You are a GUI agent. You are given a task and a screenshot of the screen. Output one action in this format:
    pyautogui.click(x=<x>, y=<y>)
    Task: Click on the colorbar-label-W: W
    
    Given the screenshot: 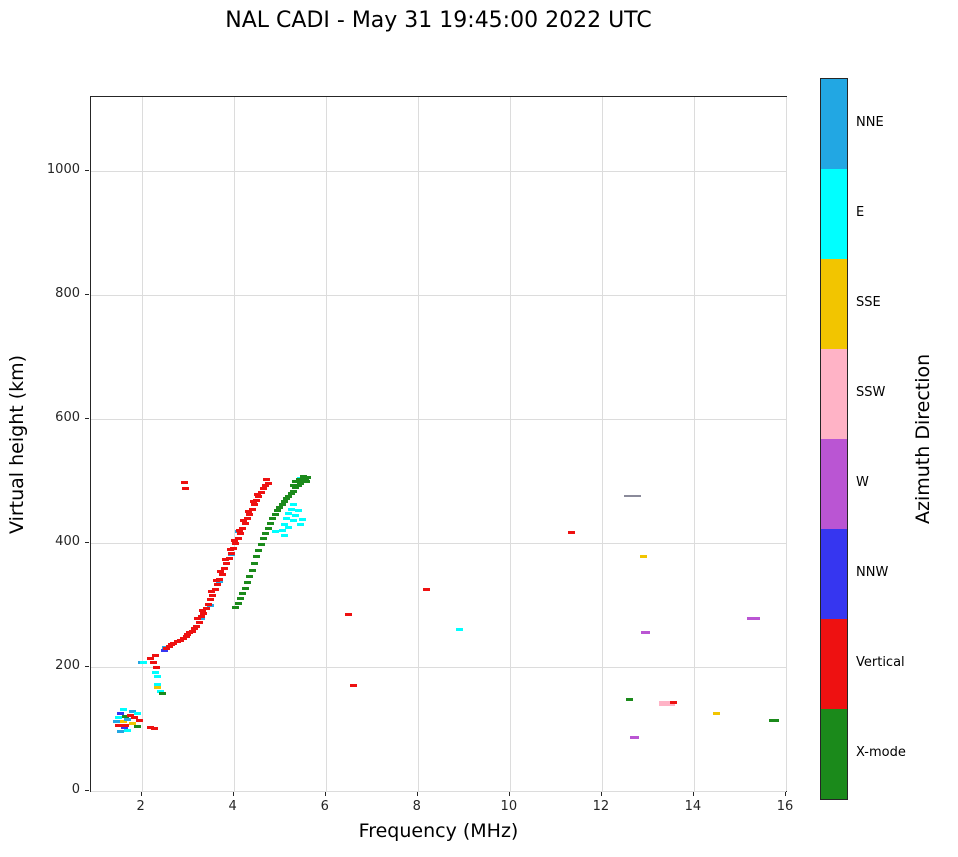 What is the action you would take?
    pyautogui.click(x=862, y=482)
    